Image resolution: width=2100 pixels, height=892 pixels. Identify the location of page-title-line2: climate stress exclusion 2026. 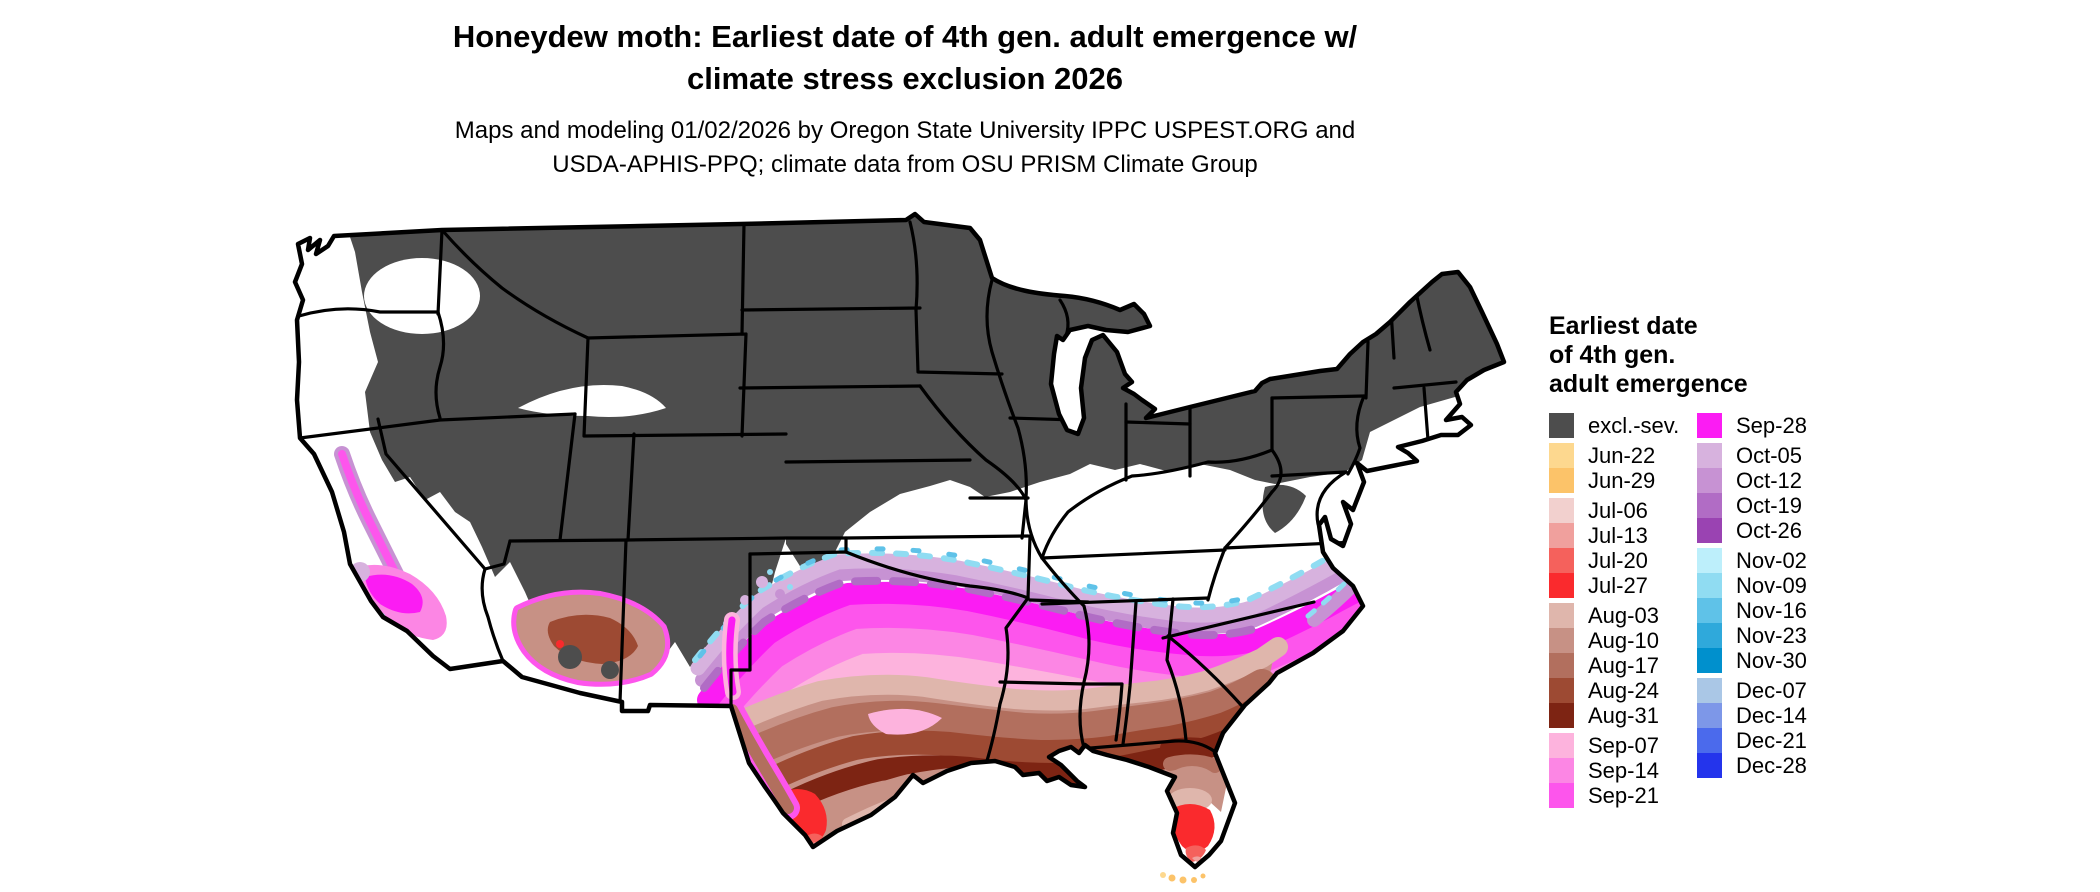
(905, 78).